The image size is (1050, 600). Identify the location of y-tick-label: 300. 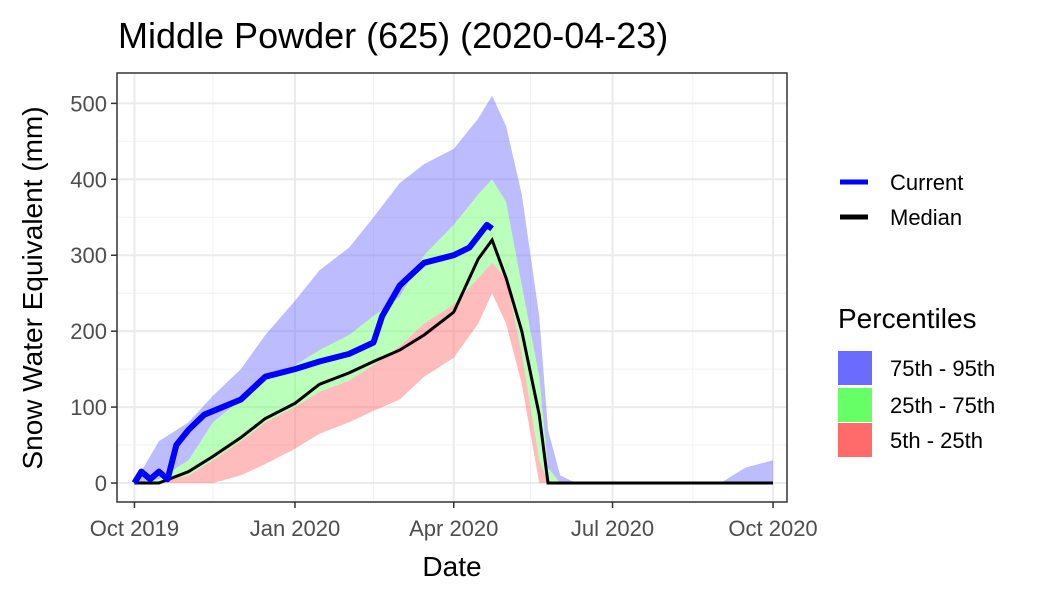
(88, 255).